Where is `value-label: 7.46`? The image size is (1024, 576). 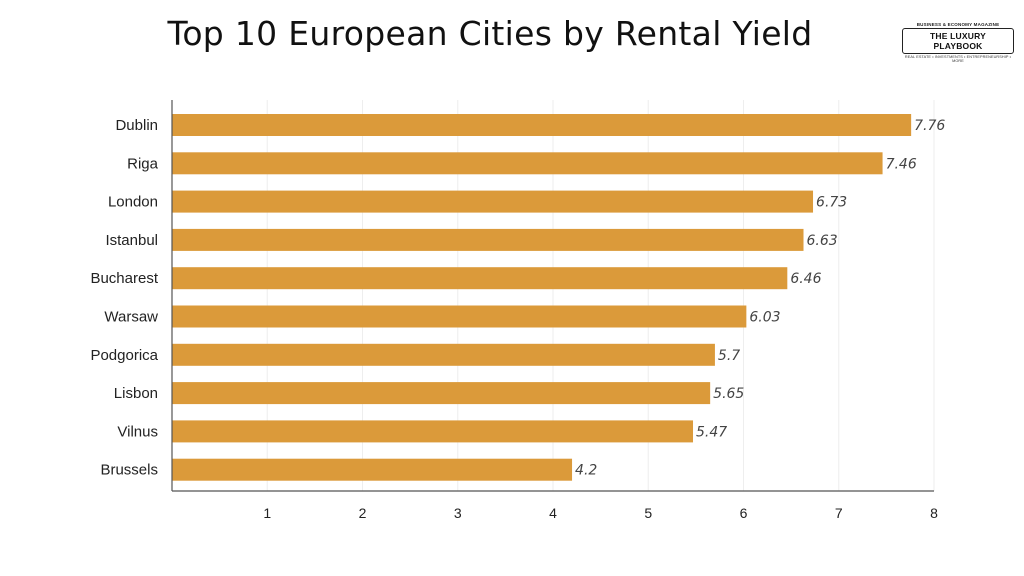
value-label: 7.46 is located at coordinates (901, 164).